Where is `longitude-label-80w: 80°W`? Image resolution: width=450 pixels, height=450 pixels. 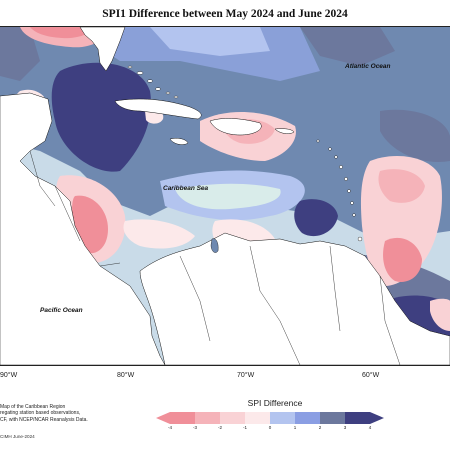
longitude-label-80w: 80°W is located at coordinates (126, 375).